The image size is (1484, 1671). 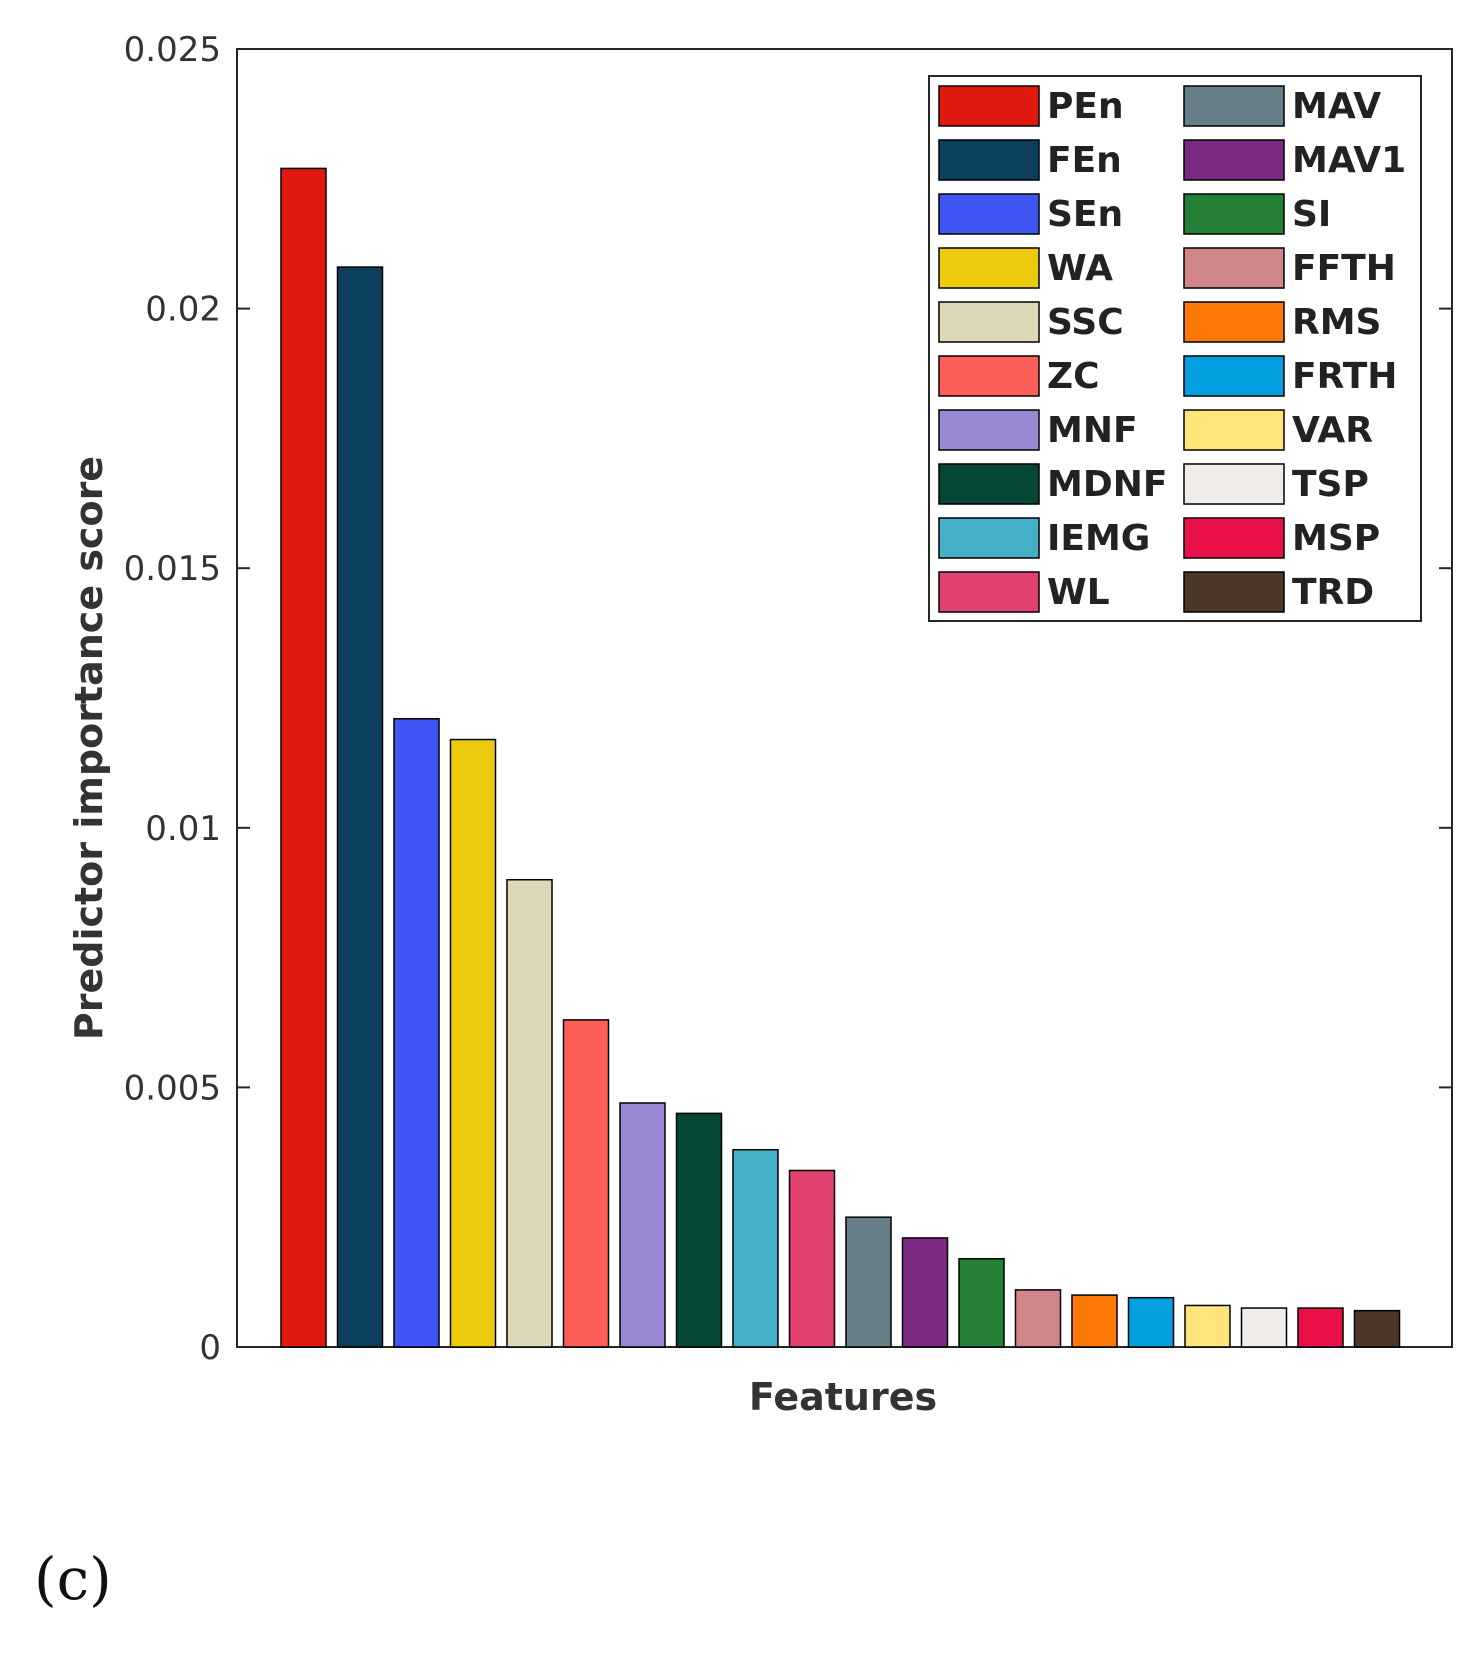 I want to click on bar-mav, so click(x=868, y=1282).